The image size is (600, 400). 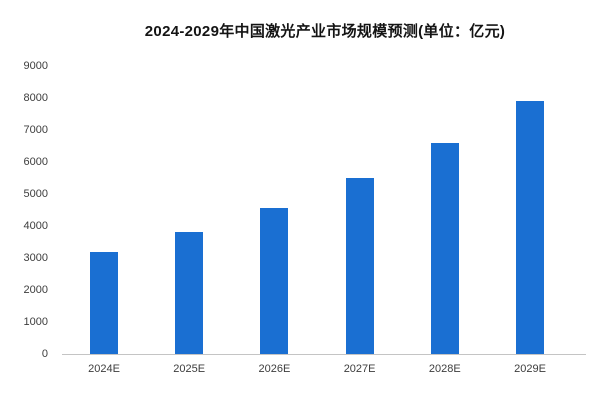 What do you see at coordinates (104, 369) in the screenshot?
I see `x-tick-label: 2024E` at bounding box center [104, 369].